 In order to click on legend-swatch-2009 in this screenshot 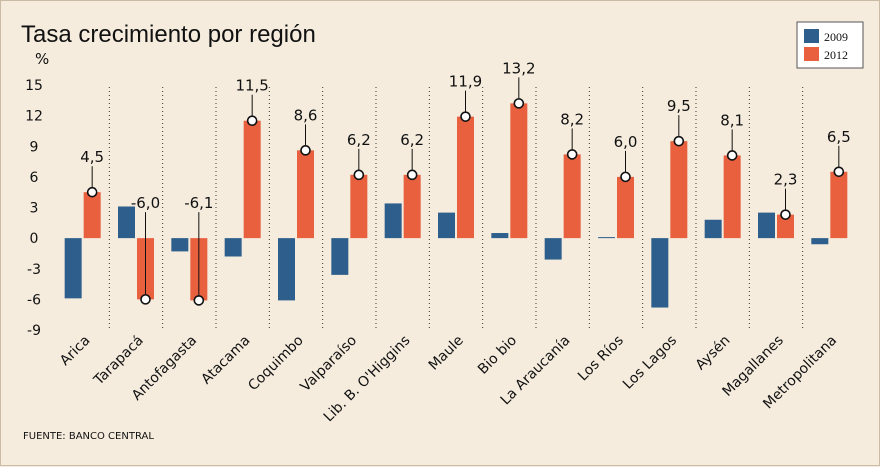, I will do `click(811, 36)`.